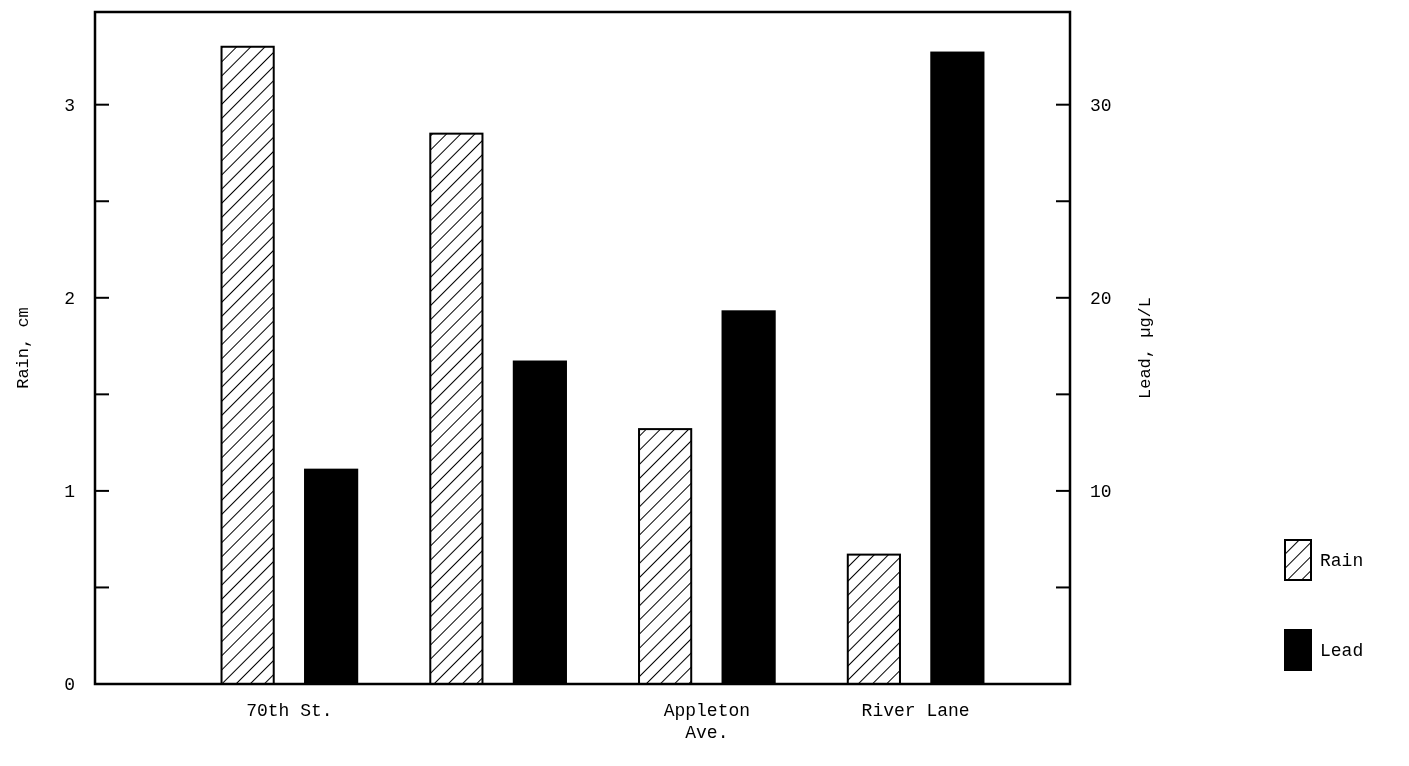 The image size is (1409, 766). Describe the element at coordinates (915, 711) in the screenshot. I see `x-tick-label: River Lane` at that location.